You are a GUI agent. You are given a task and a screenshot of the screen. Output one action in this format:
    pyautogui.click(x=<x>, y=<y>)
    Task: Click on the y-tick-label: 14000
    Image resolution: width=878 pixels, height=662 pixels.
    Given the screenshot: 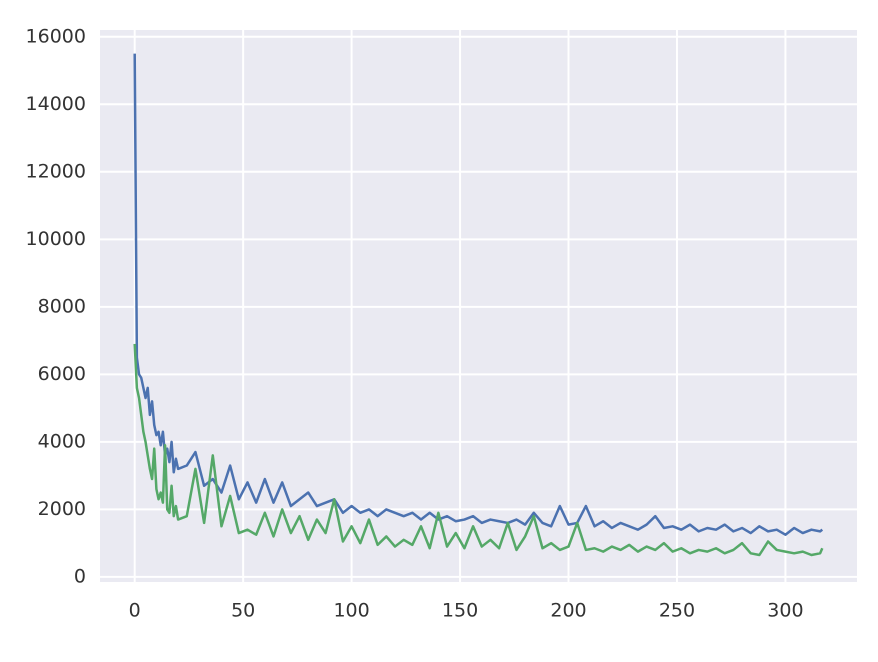 What is the action you would take?
    pyautogui.click(x=56, y=104)
    